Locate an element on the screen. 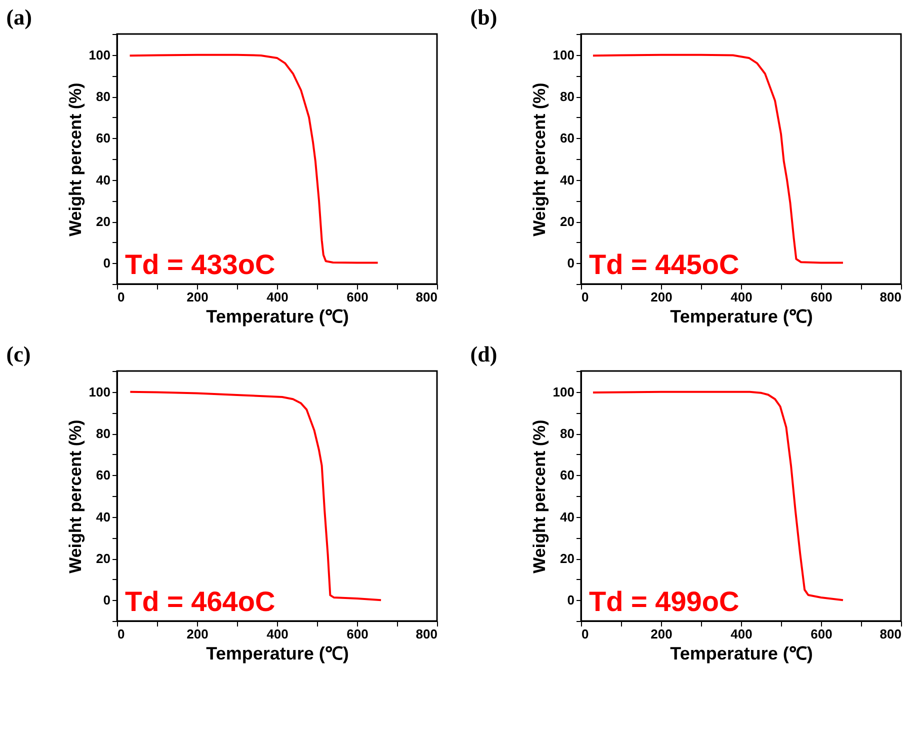  annotation: Td = 499oC is located at coordinates (664, 601).